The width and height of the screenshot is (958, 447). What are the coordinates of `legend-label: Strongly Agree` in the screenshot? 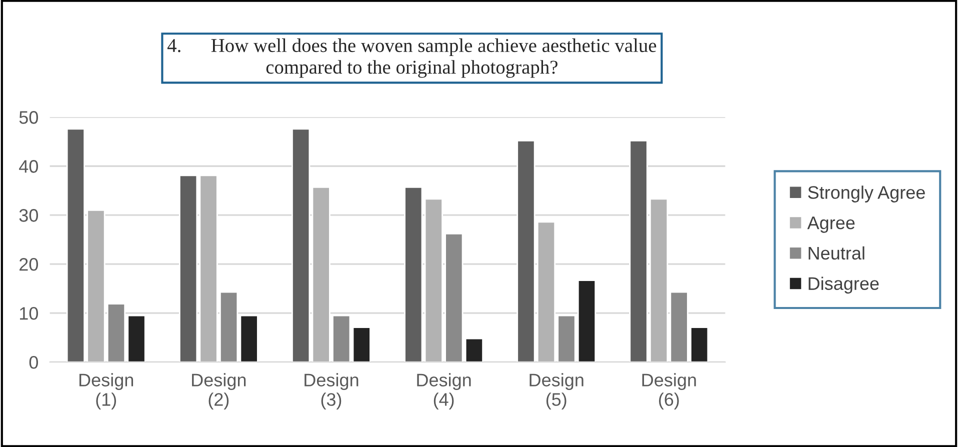 It's located at (866, 194).